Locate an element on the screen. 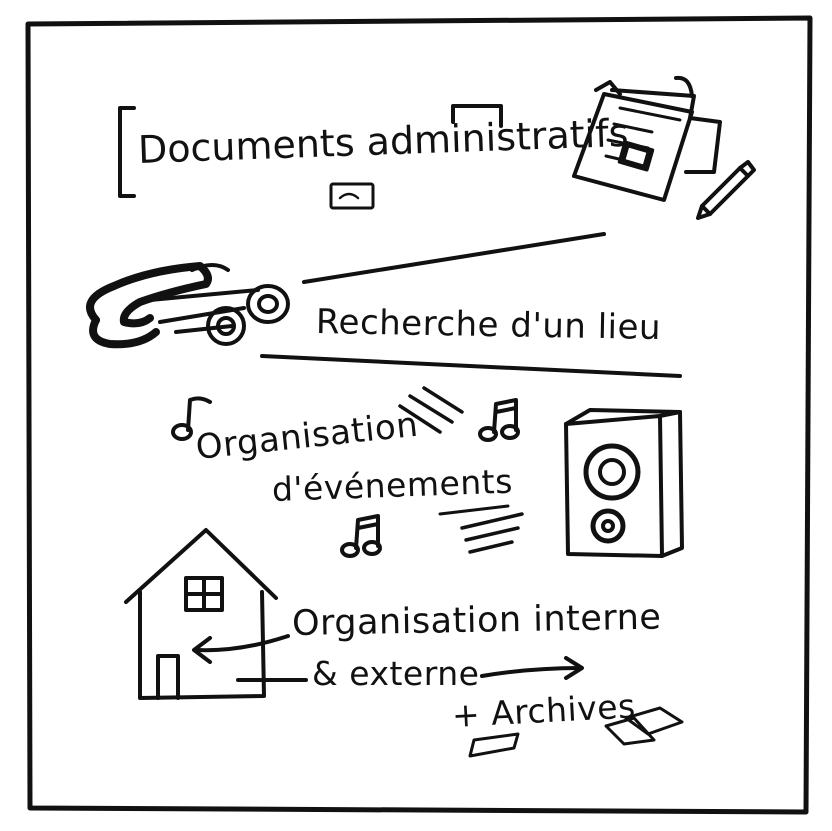 This screenshot has width=832, height=831. bracket-left is located at coordinates (127, 152).